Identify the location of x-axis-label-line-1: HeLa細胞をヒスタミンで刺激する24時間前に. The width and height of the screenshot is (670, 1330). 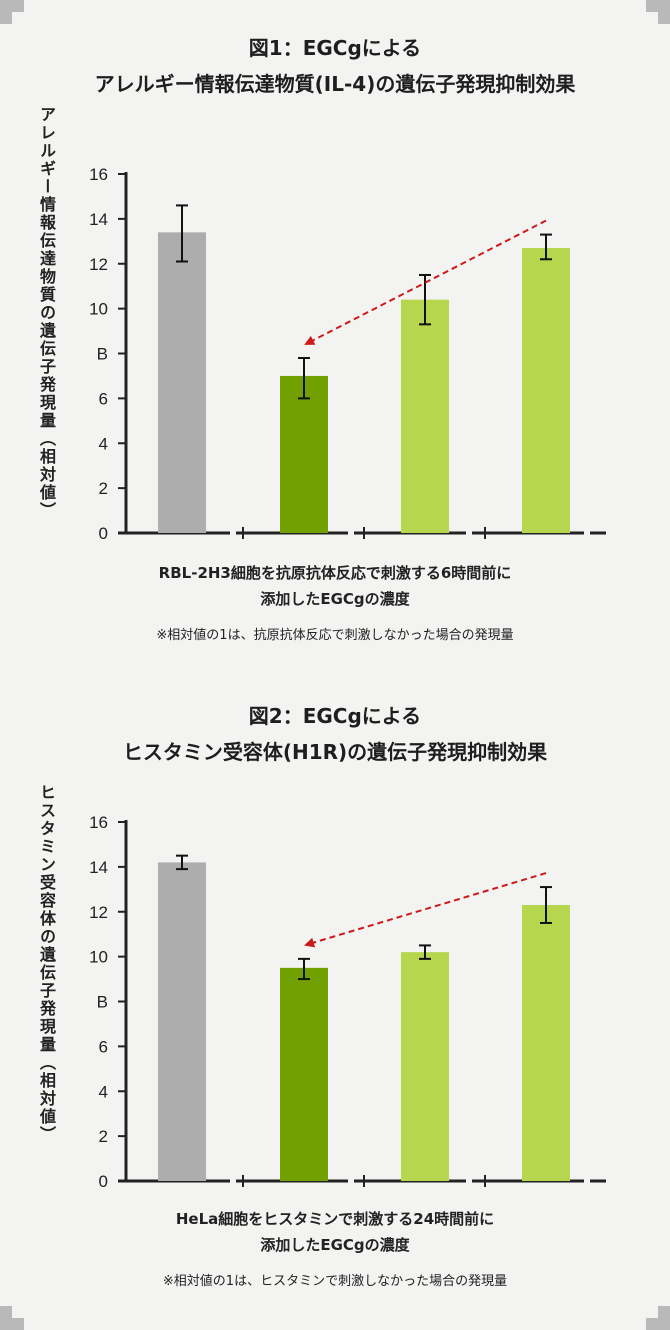
(335, 1219).